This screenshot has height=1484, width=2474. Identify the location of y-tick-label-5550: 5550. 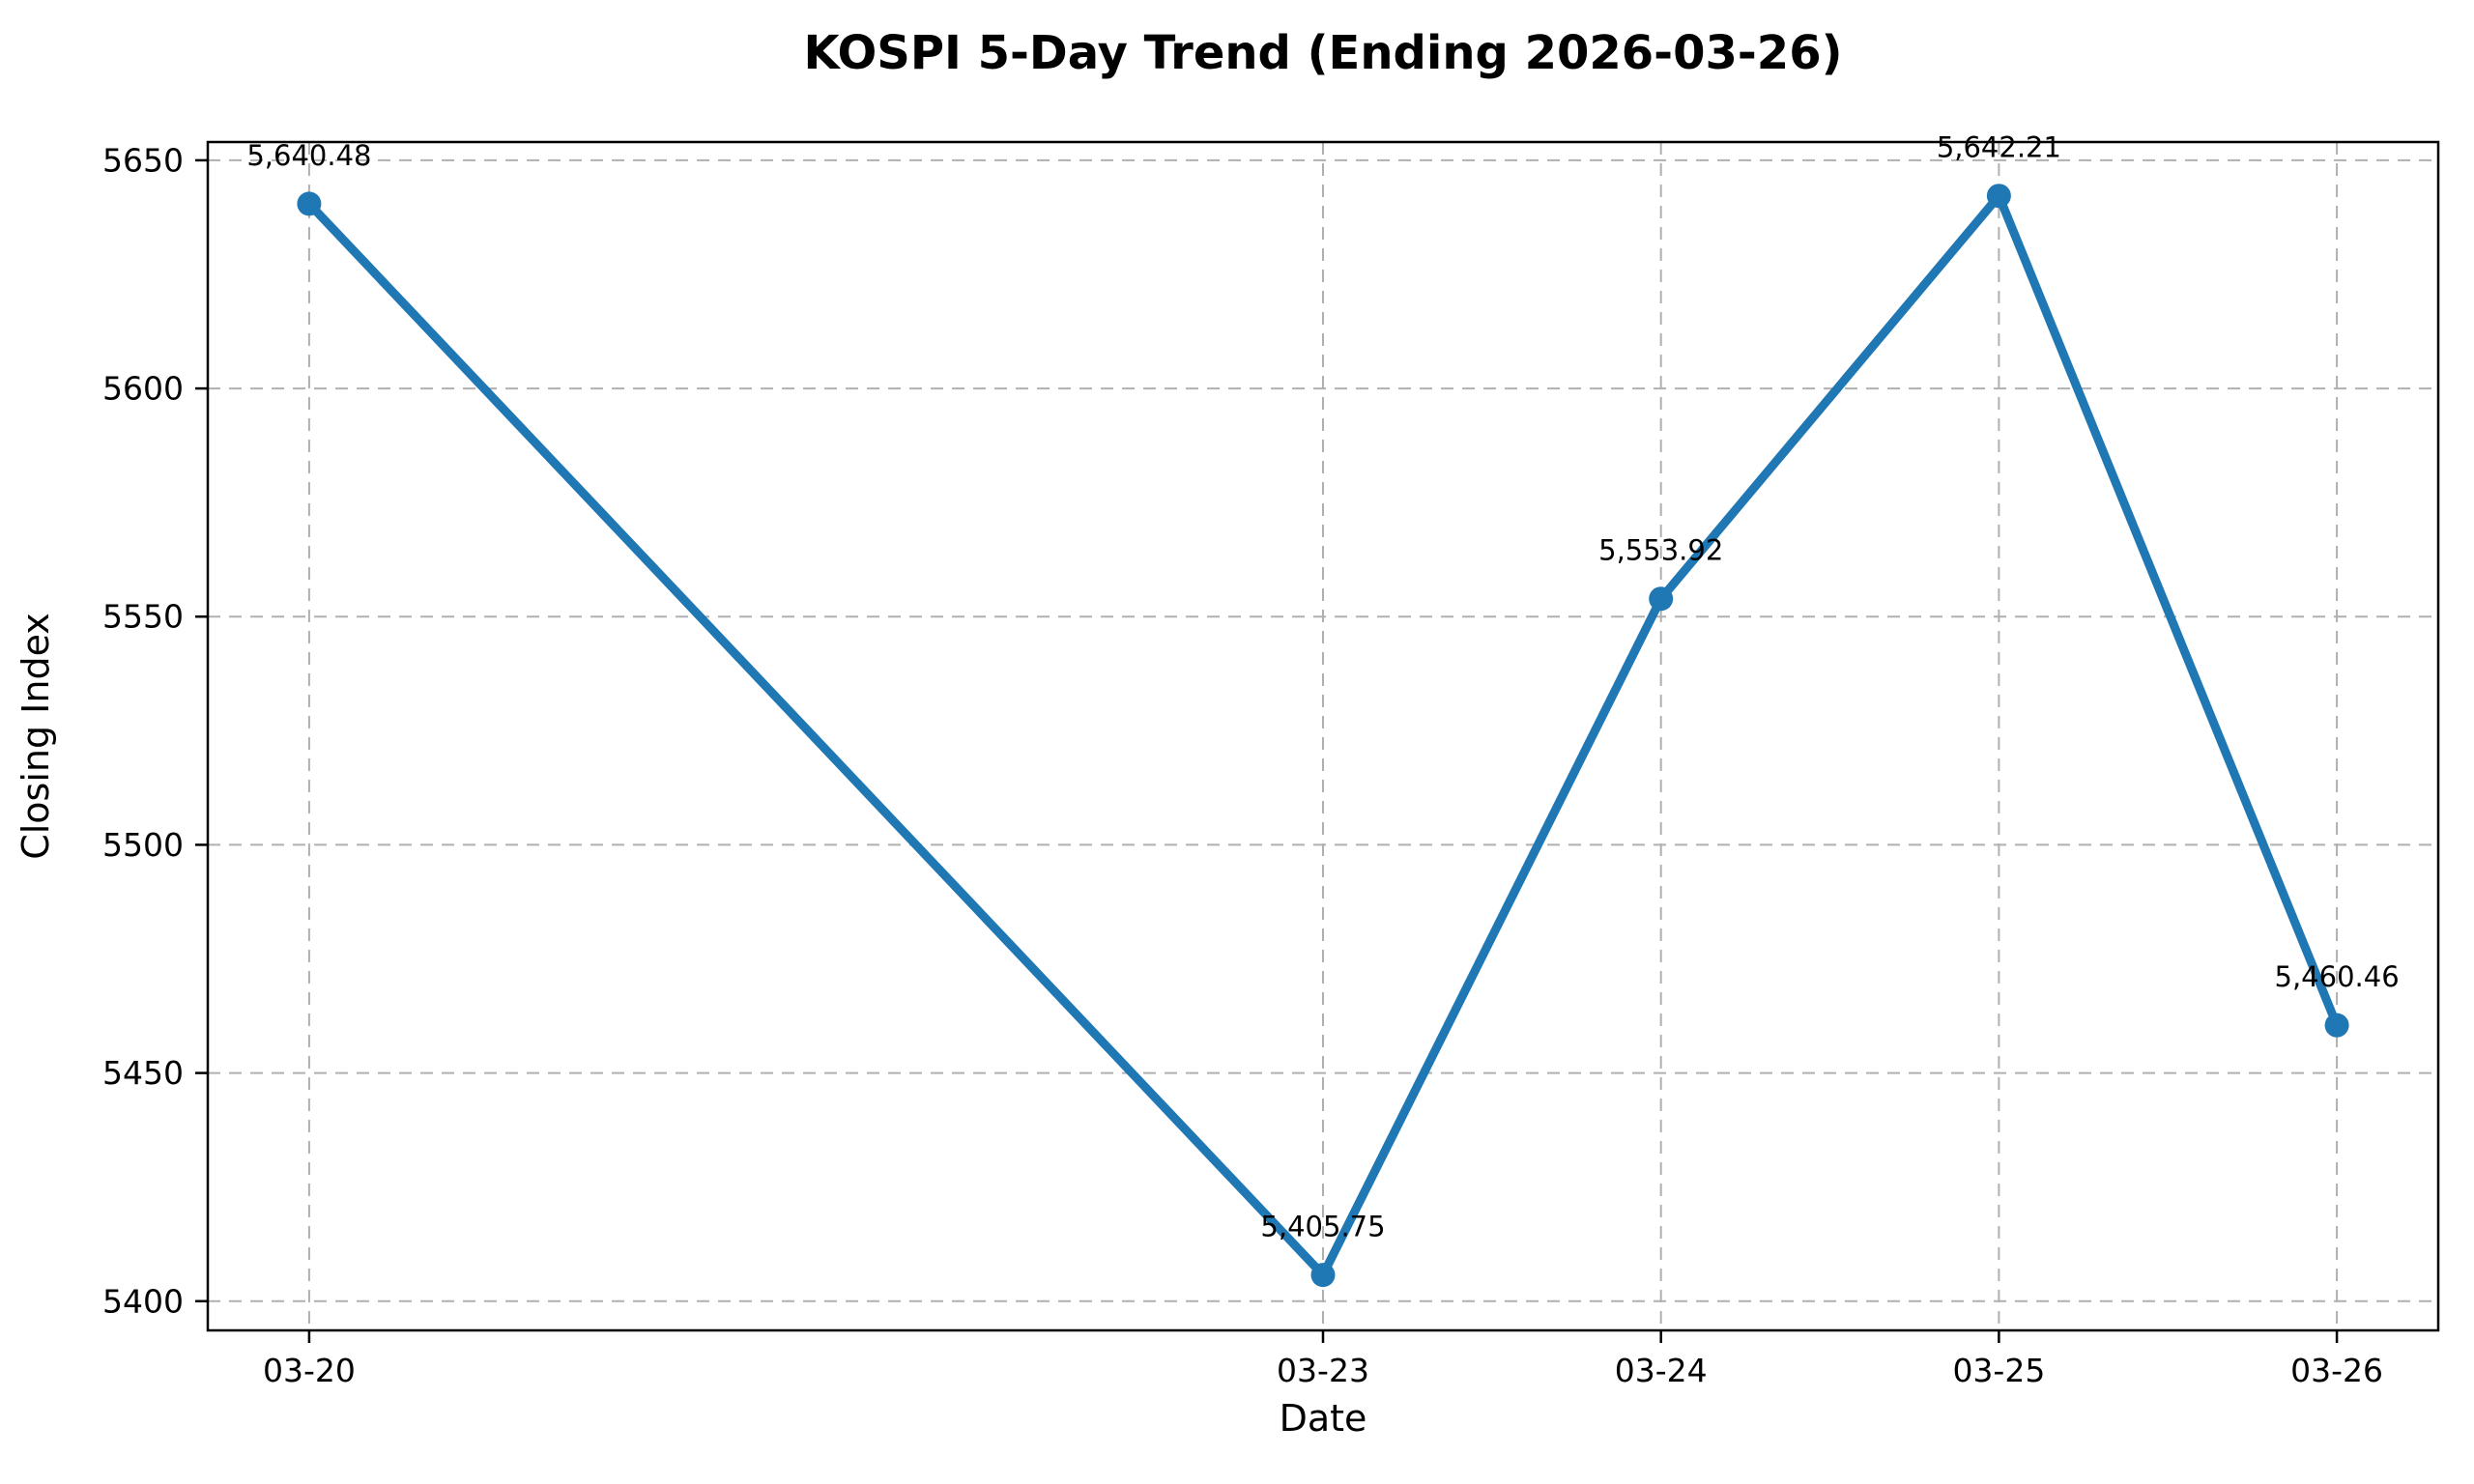
(143, 617).